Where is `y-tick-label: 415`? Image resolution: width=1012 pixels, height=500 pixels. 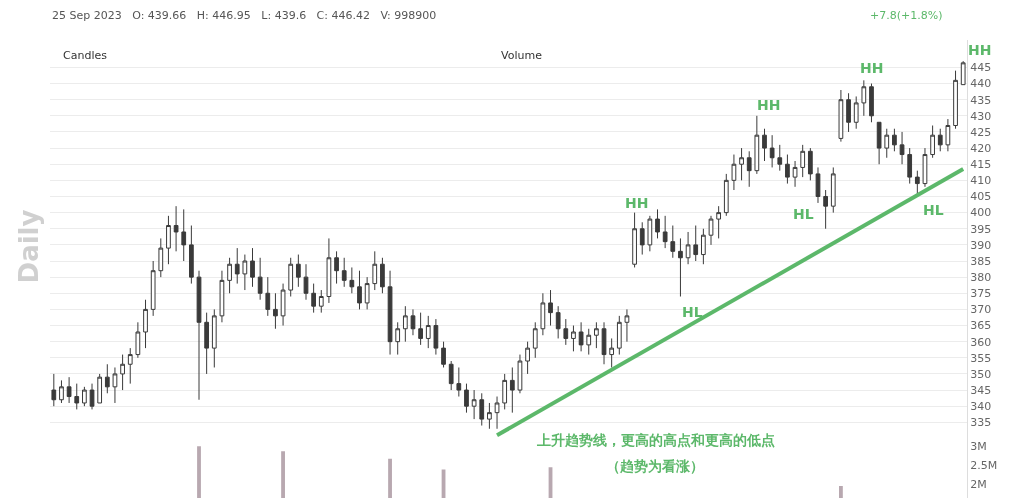
y-tick-label: 415 is located at coordinates (981, 165).